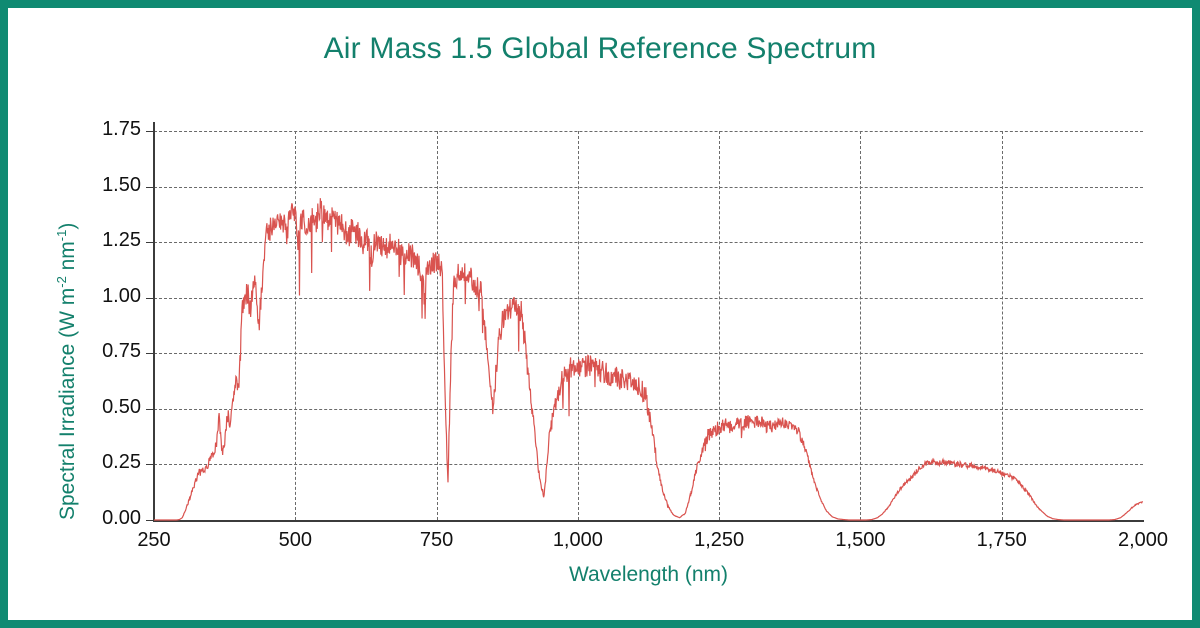 Image resolution: width=1200 pixels, height=628 pixels. I want to click on x-tick-label: 1,000, so click(577, 540).